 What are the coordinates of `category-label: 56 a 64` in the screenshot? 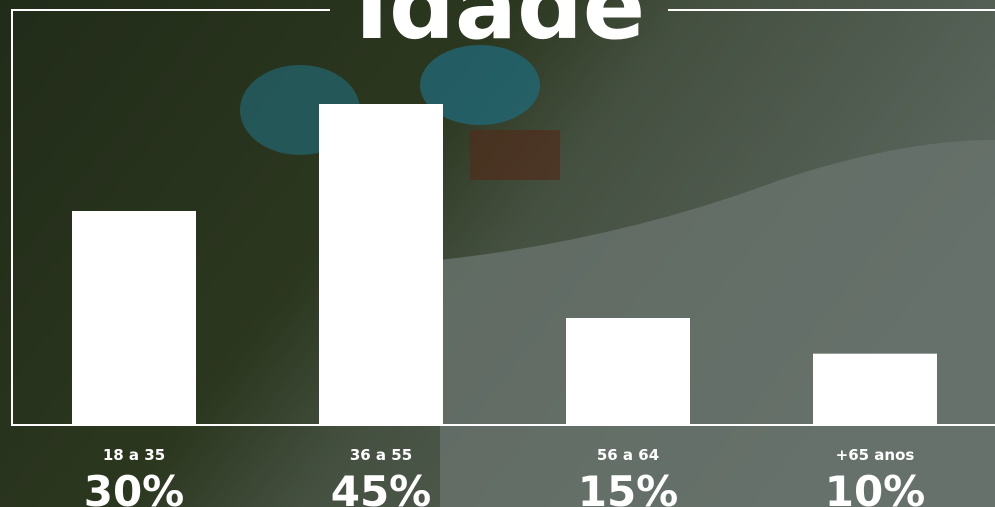 It's located at (628, 455).